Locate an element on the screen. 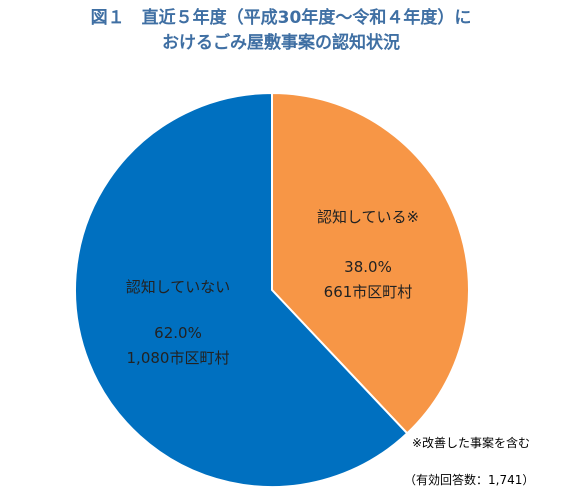 This screenshot has width=562, height=502. slice-percent-label-1: 38.0% is located at coordinates (368, 267).